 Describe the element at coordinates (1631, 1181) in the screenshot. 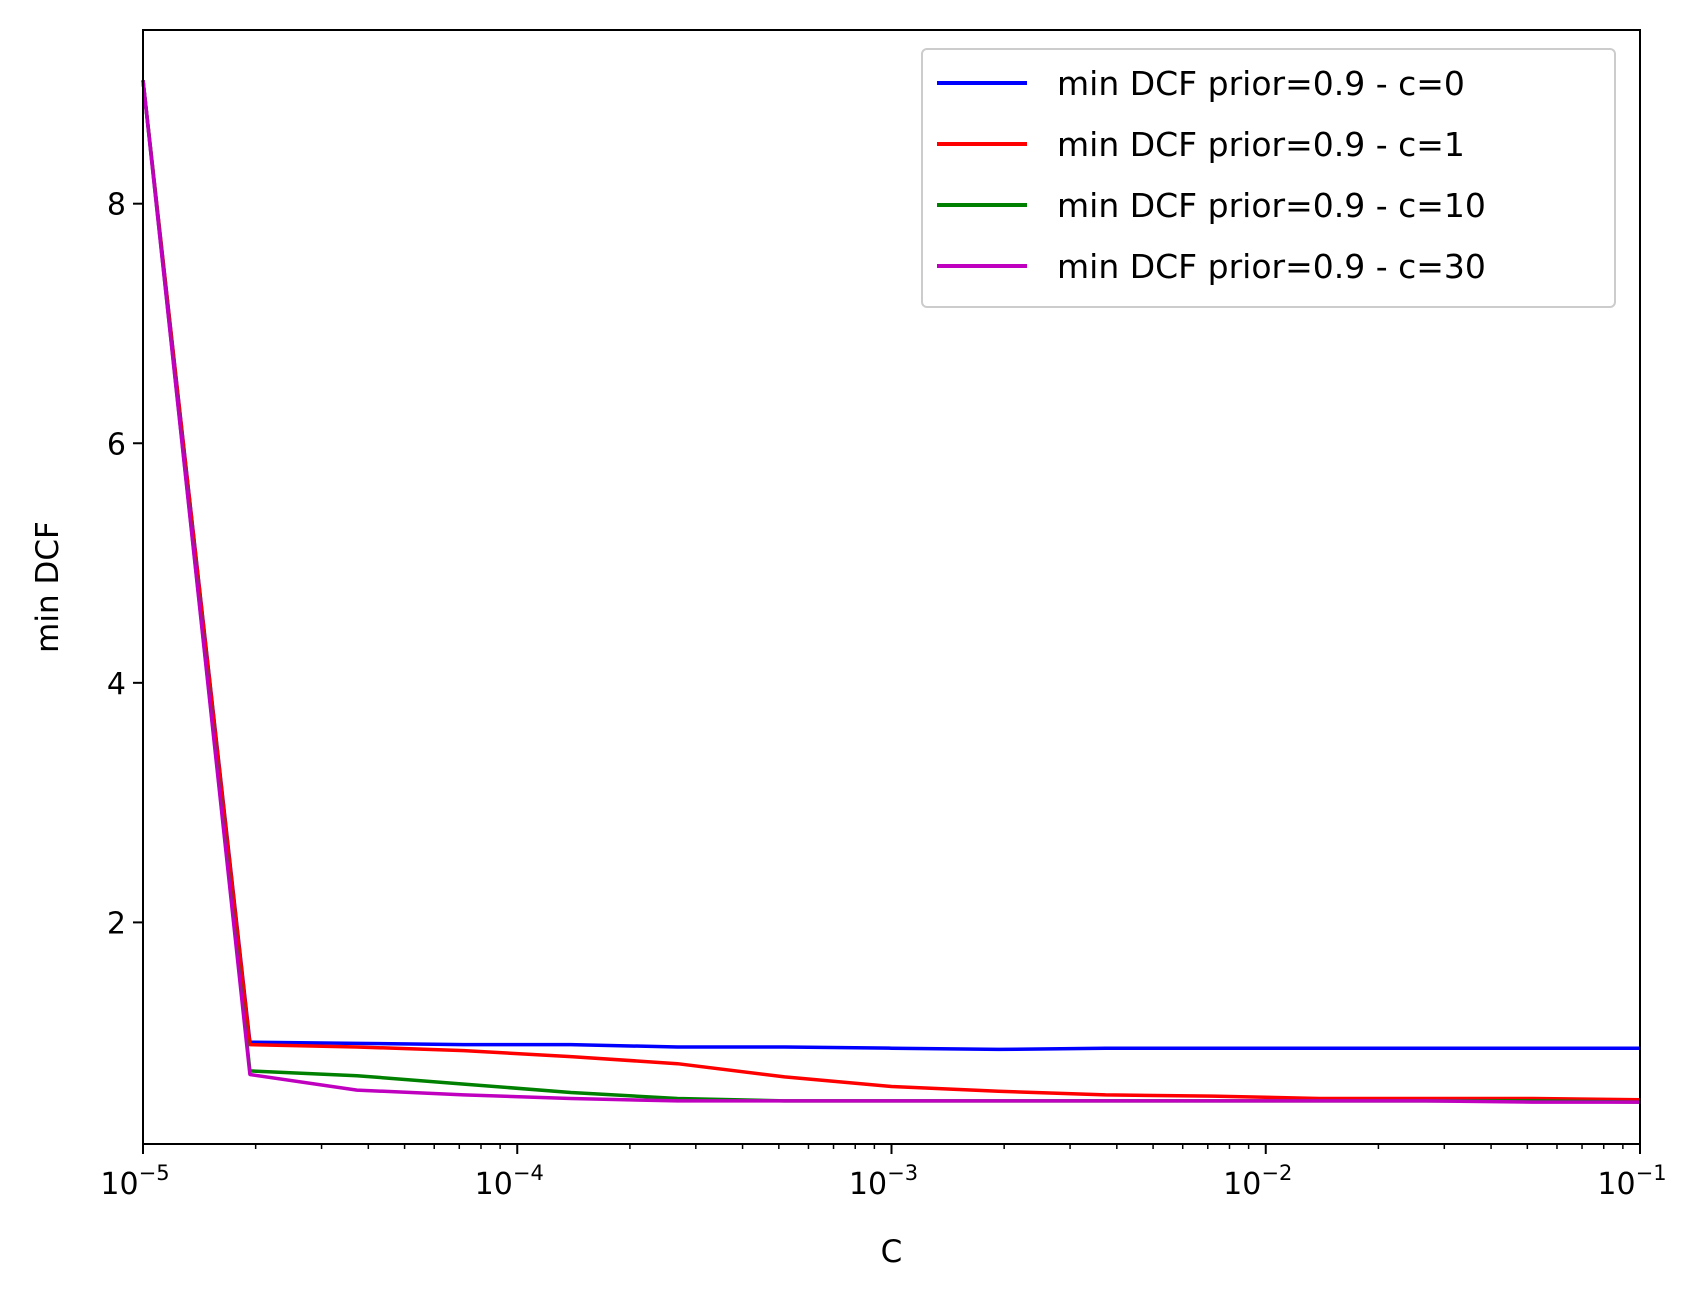

I see `x-tick-label: 10⁻¹` at that location.